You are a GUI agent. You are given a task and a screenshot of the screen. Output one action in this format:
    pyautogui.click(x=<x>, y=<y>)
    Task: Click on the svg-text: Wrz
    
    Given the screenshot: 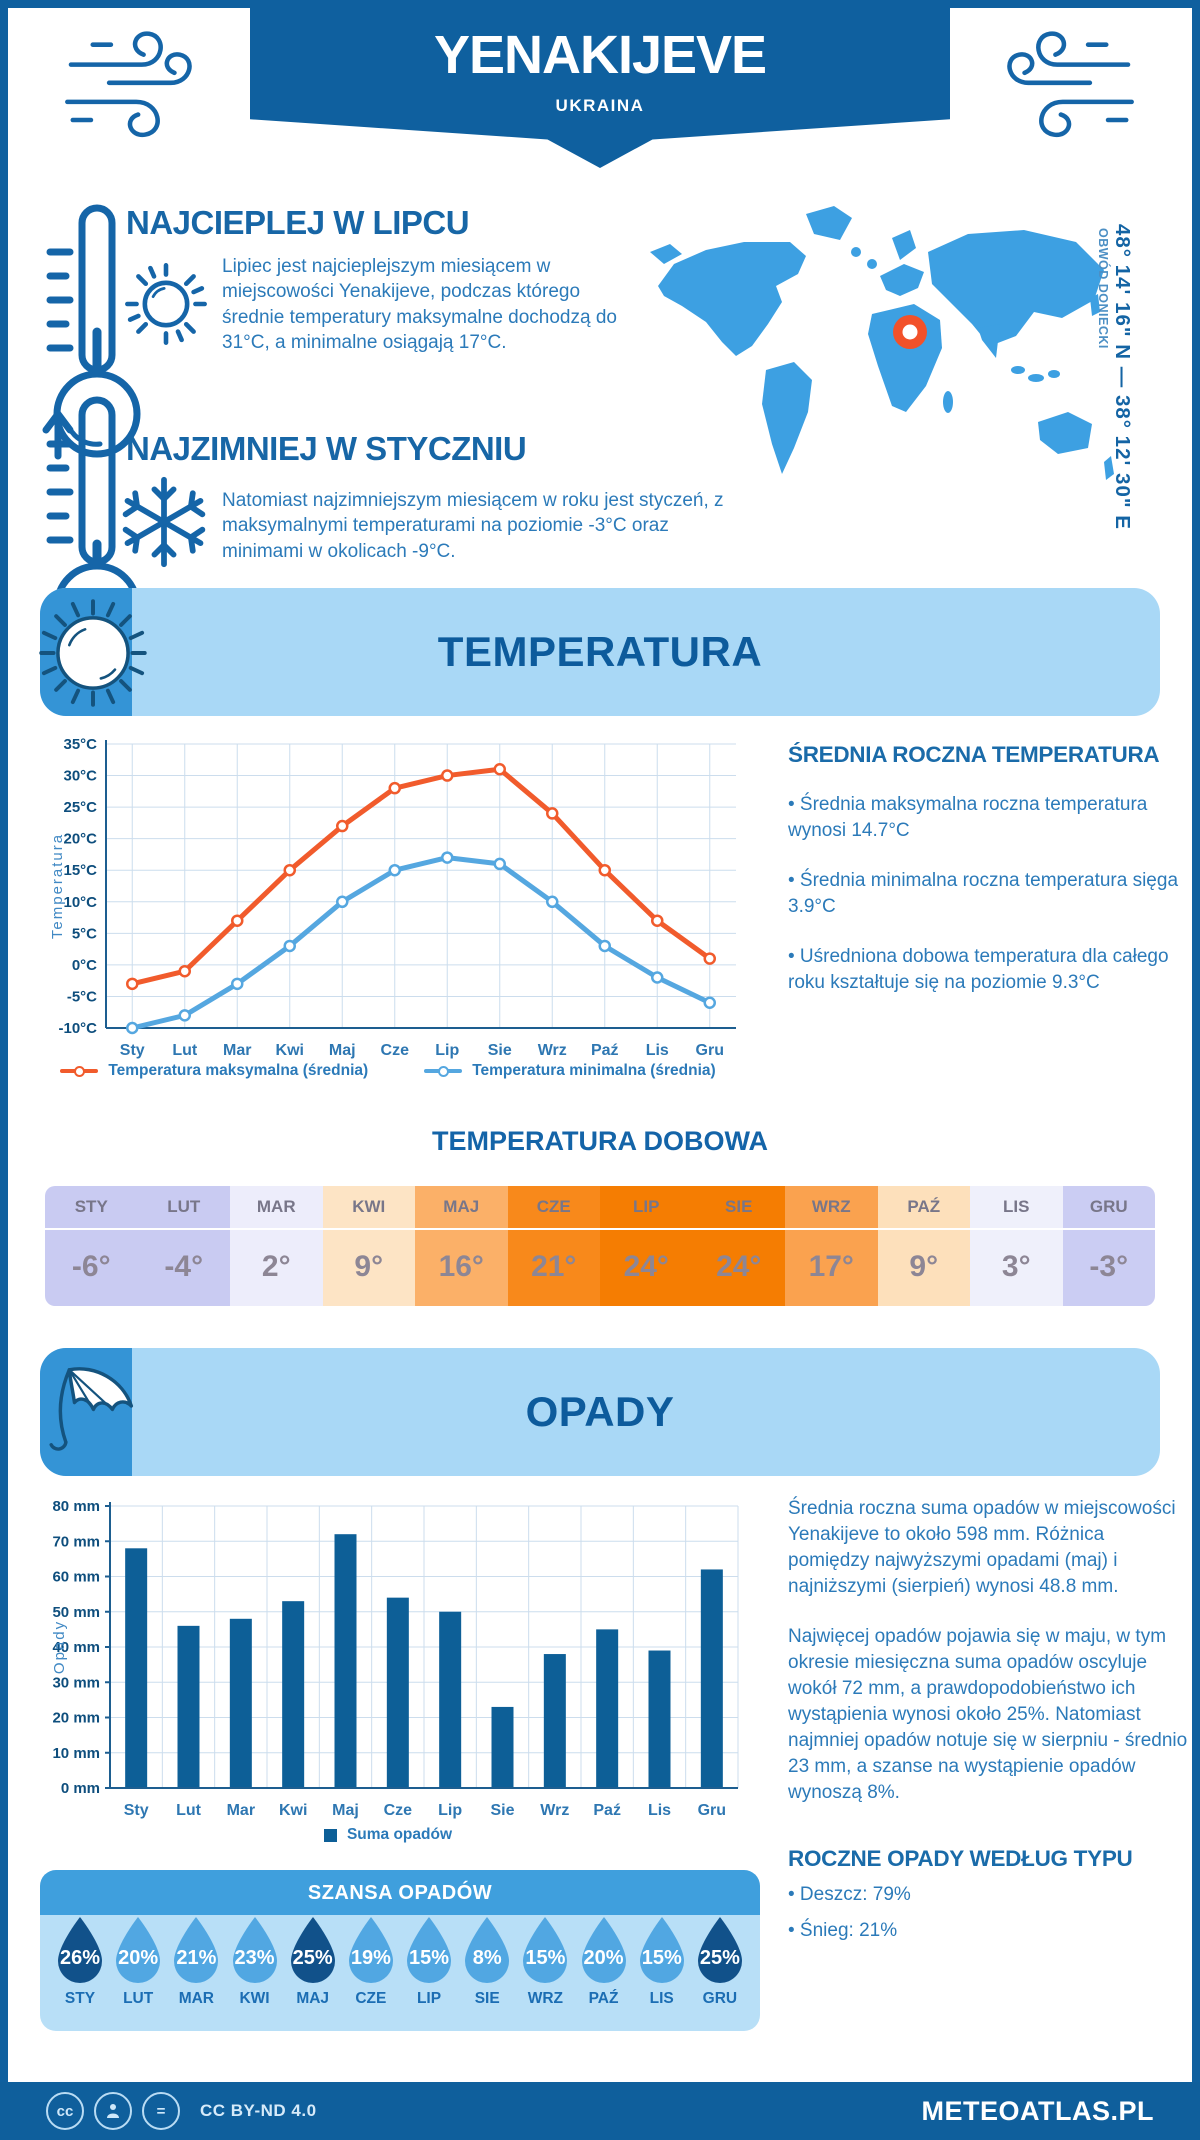 What is the action you would take?
    pyautogui.click(x=552, y=1050)
    